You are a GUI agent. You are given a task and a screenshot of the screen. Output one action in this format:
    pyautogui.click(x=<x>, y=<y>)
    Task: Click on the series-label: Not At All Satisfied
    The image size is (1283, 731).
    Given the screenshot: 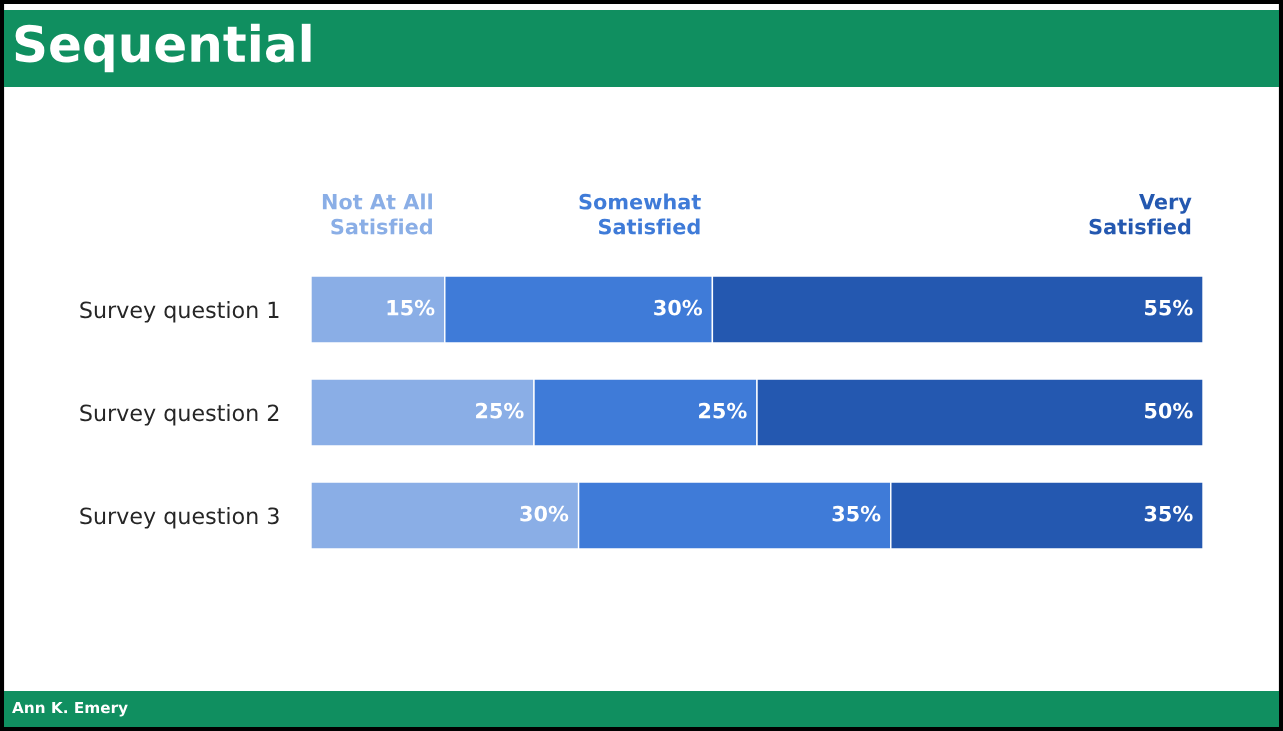 What is the action you would take?
    pyautogui.click(x=377, y=214)
    